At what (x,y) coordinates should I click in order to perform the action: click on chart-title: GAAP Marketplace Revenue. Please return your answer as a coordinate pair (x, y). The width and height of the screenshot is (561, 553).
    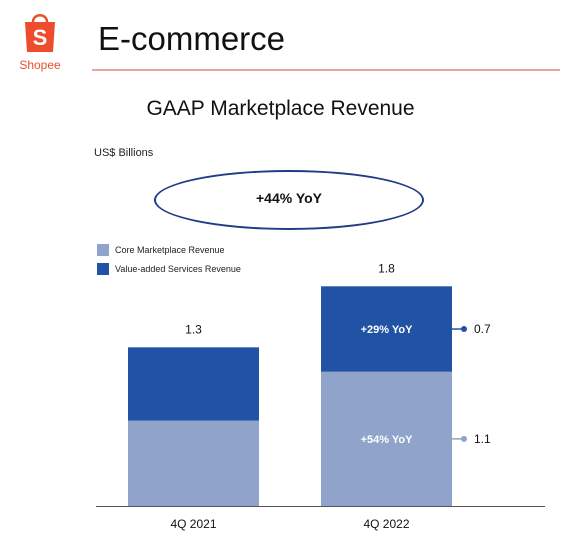
    Looking at the image, I should click on (280, 108).